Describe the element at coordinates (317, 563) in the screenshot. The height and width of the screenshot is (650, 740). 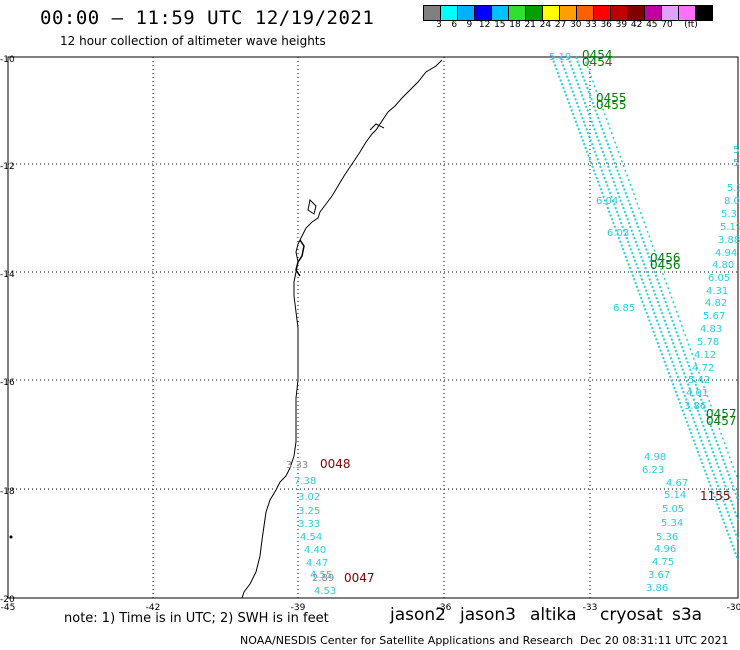
I see `wave-height-value: 4.47` at that location.